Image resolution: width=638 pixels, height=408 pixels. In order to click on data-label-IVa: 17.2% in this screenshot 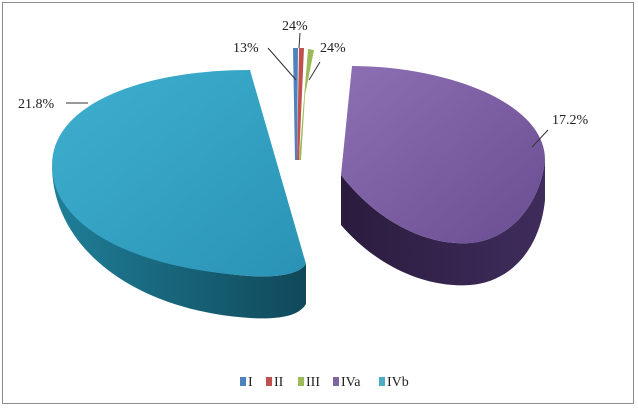, I will do `click(570, 120)`.